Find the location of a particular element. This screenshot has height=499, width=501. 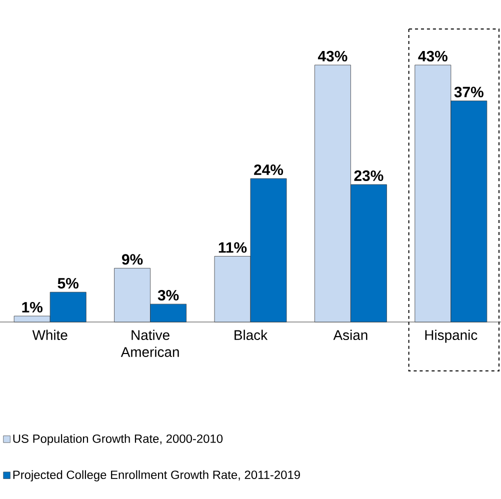

x-tick-label: Native American is located at coordinates (149, 343).